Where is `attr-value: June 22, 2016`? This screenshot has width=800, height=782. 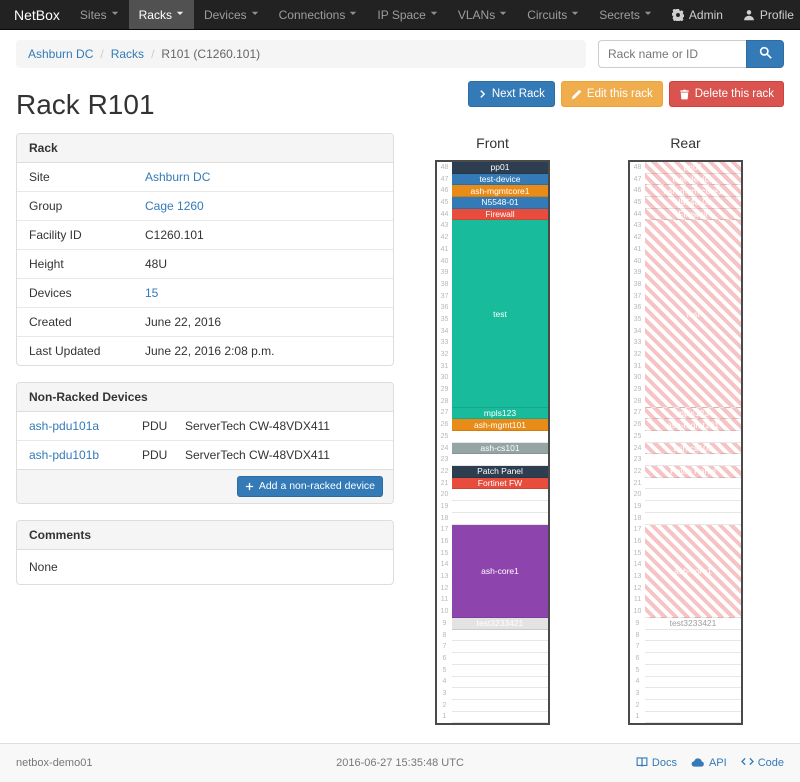 attr-value: June 22, 2016 is located at coordinates (183, 322).